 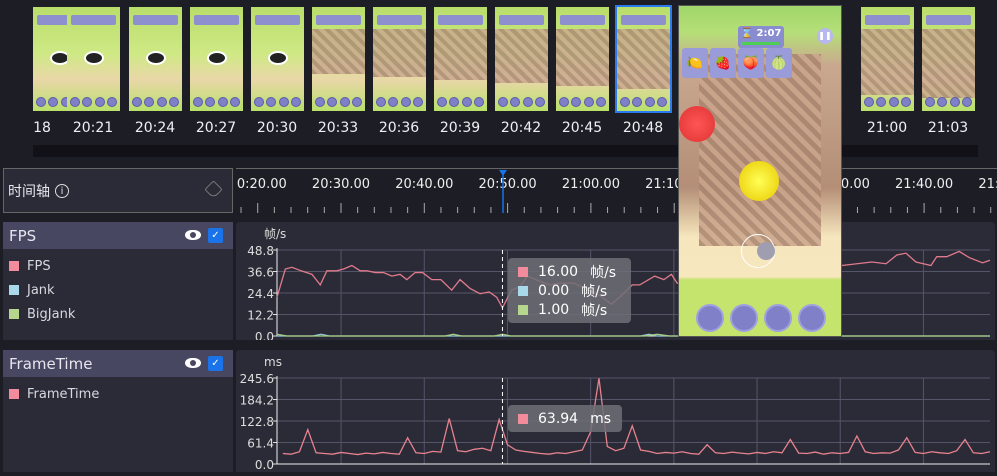 What do you see at coordinates (215, 235) in the screenshot?
I see `fps-visible-checkbox: ✓` at bounding box center [215, 235].